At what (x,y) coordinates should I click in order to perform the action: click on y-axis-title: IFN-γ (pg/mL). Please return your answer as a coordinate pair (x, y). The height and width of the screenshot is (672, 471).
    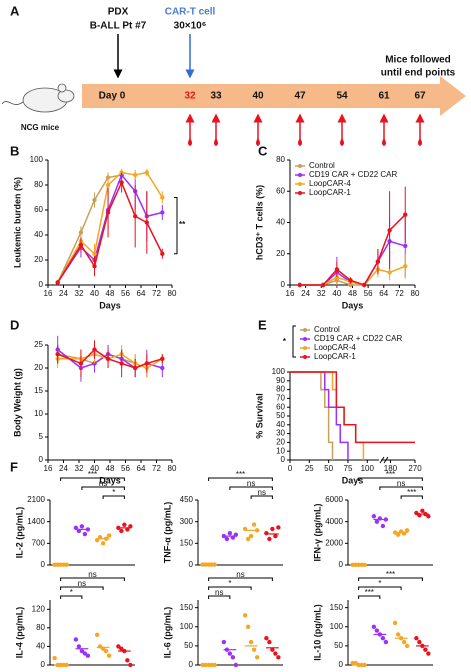
    Looking at the image, I should click on (317, 533).